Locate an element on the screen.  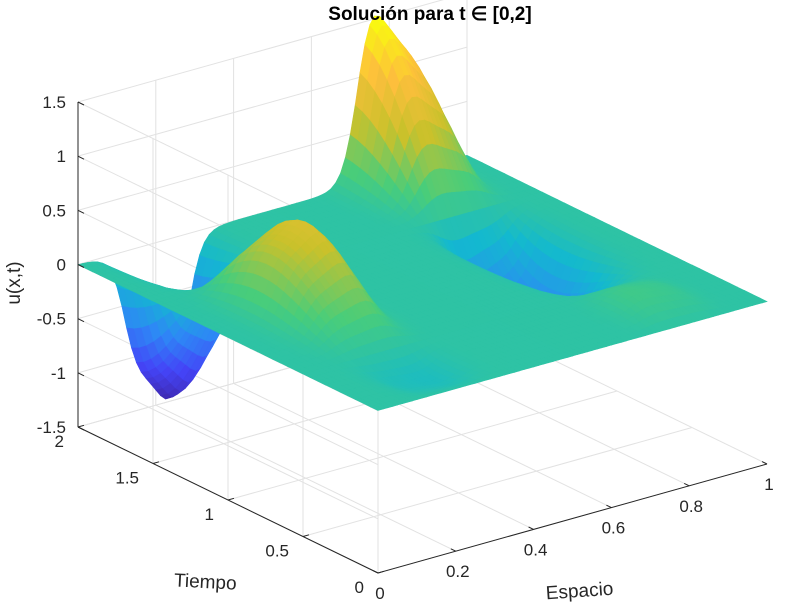
y-tick-label: 1.5 is located at coordinates (127, 478).